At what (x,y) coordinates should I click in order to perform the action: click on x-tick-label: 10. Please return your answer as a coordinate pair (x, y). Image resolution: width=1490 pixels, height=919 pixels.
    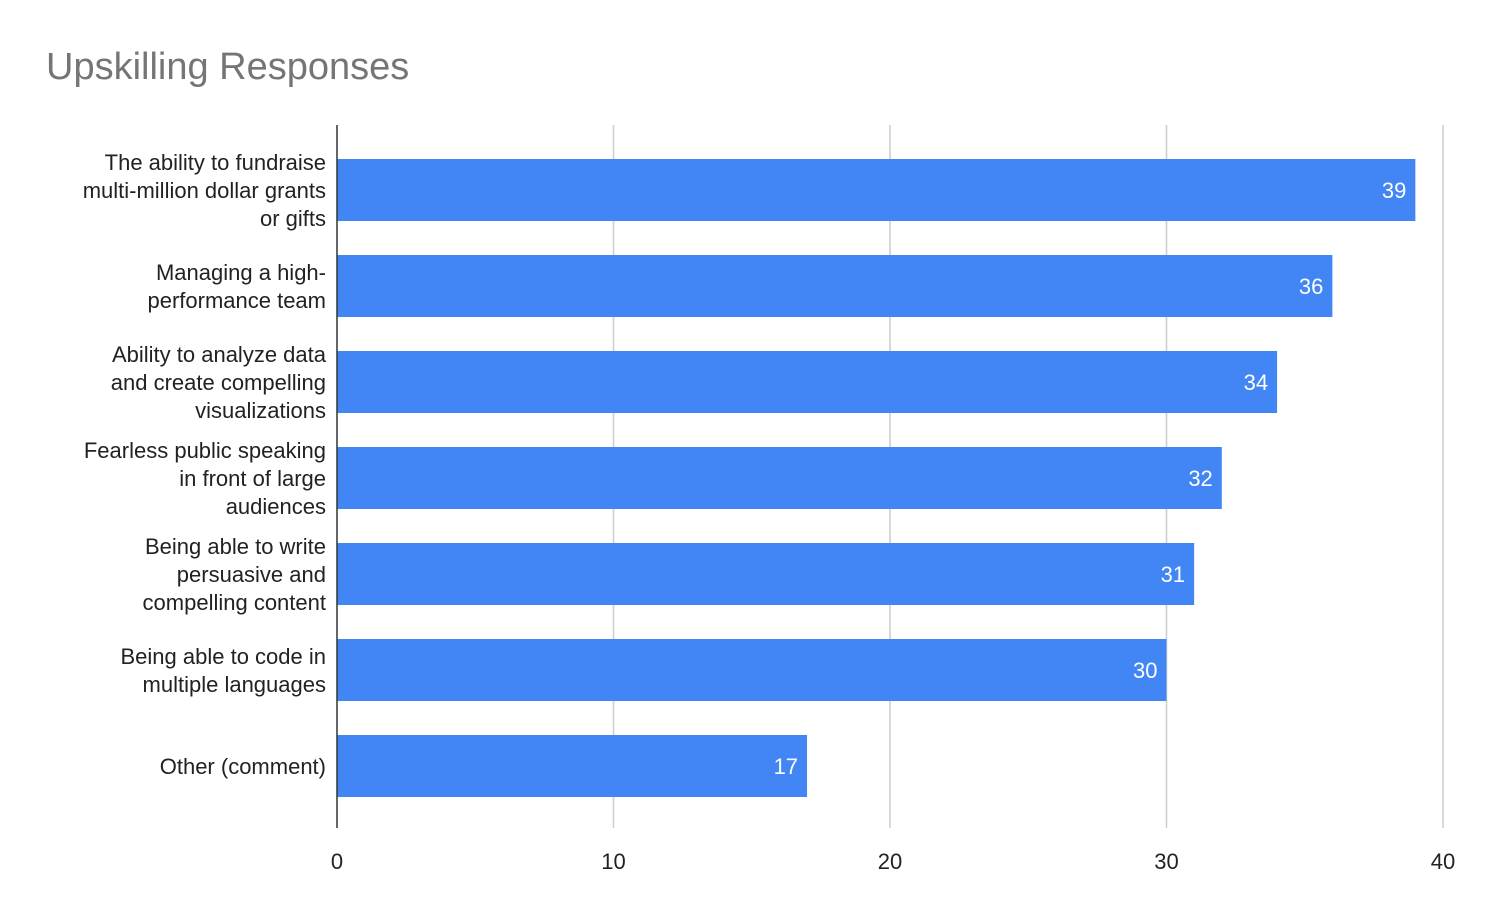
    Looking at the image, I should click on (613, 861).